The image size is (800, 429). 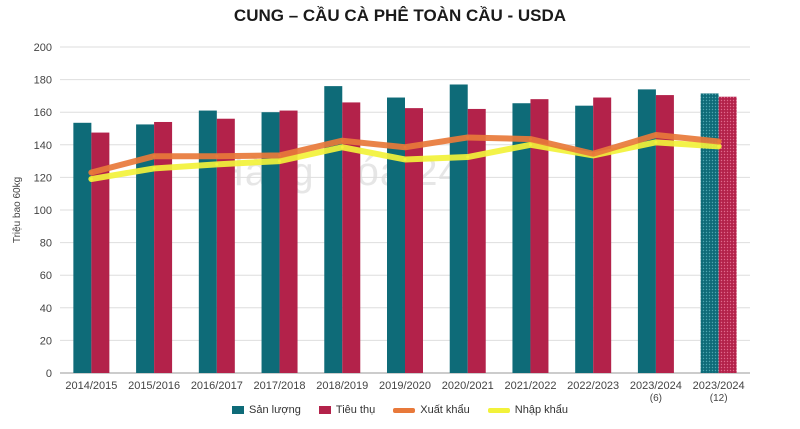 I want to click on legend: Sản lượng Tiêu thụ Xuất khẩu Nhập khẩu, so click(x=400, y=410).